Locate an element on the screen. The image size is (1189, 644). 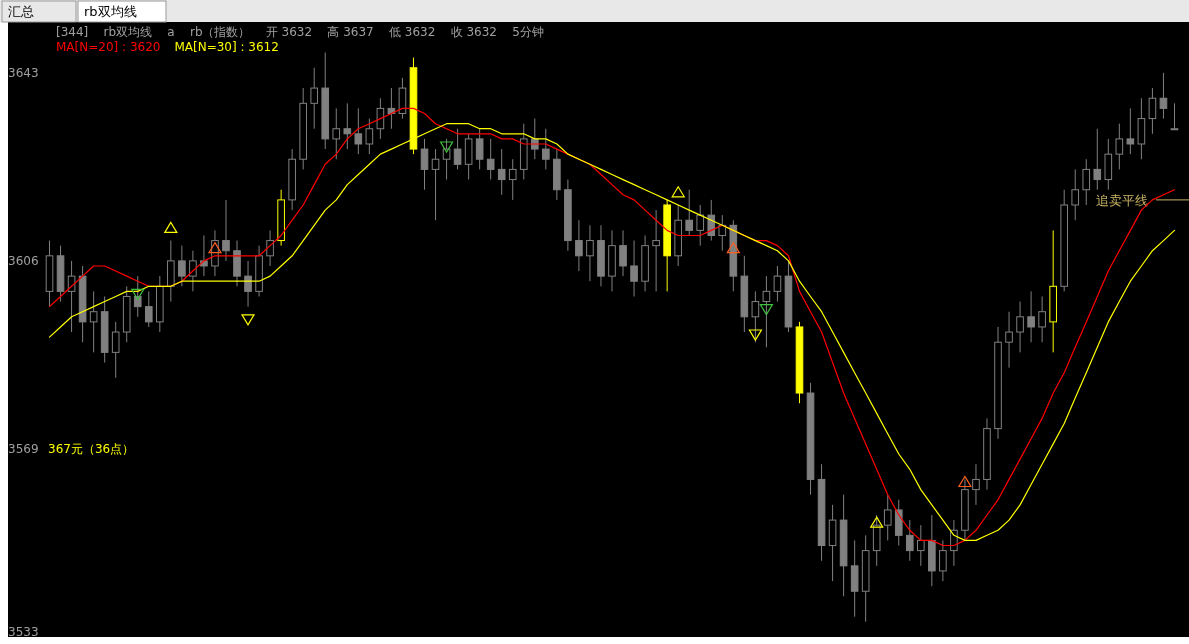
annotation: 367元（36点） is located at coordinates (91, 448).